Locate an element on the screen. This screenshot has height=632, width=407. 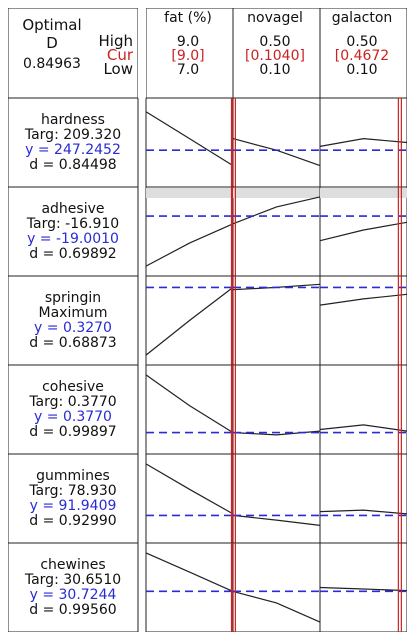
response-name: cohesive is located at coordinates (73, 387).